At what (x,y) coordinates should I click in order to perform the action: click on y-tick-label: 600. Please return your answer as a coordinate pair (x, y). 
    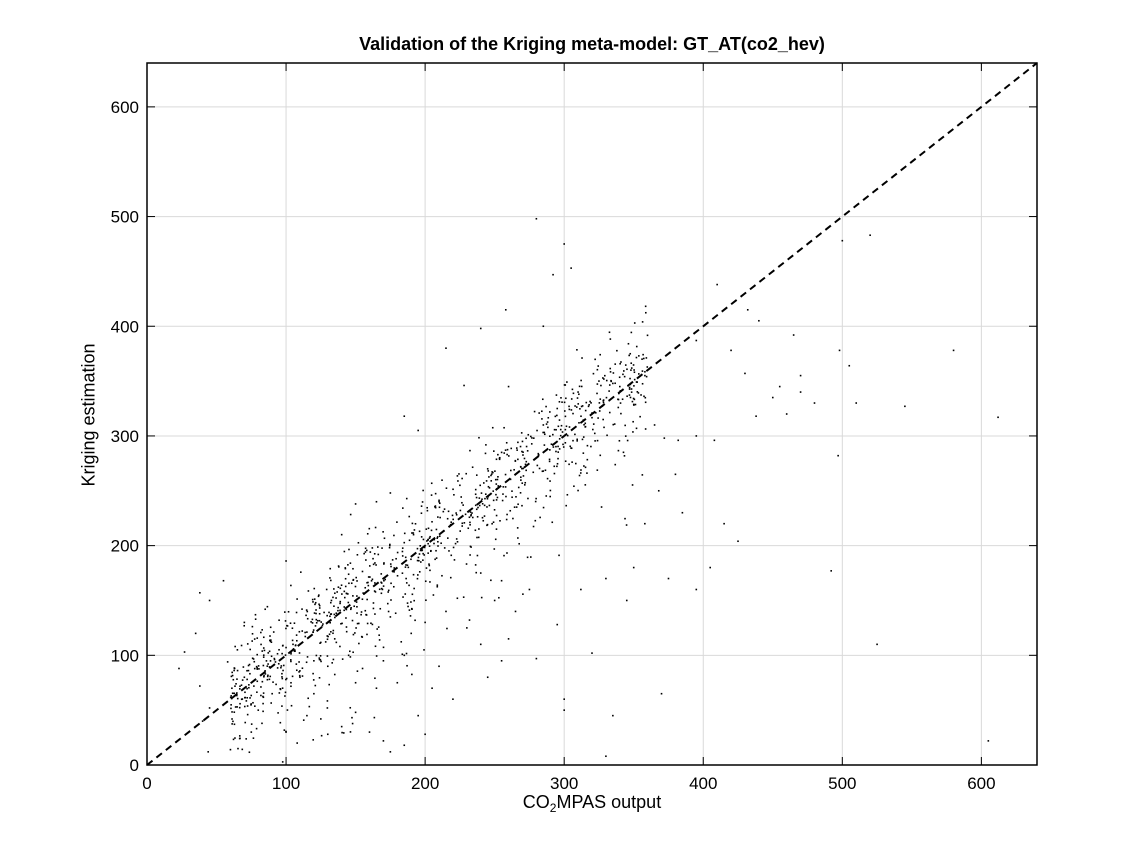
    Looking at the image, I should click on (125, 107).